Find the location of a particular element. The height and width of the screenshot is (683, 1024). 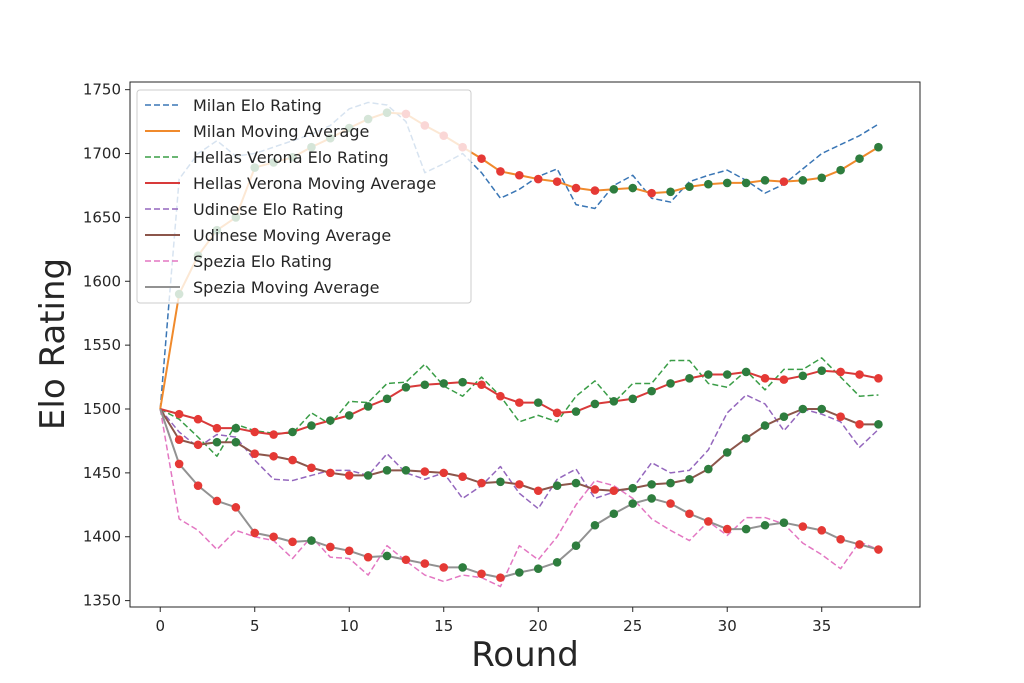

milan-moving-average-legend-label: Milan Moving Average is located at coordinates (281, 131).